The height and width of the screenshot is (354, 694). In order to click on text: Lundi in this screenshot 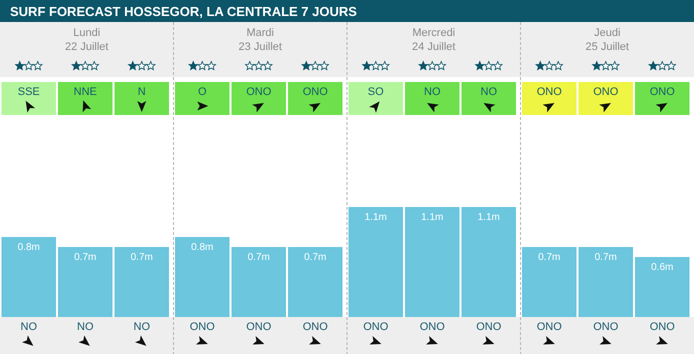, I will do `click(86, 33)`.